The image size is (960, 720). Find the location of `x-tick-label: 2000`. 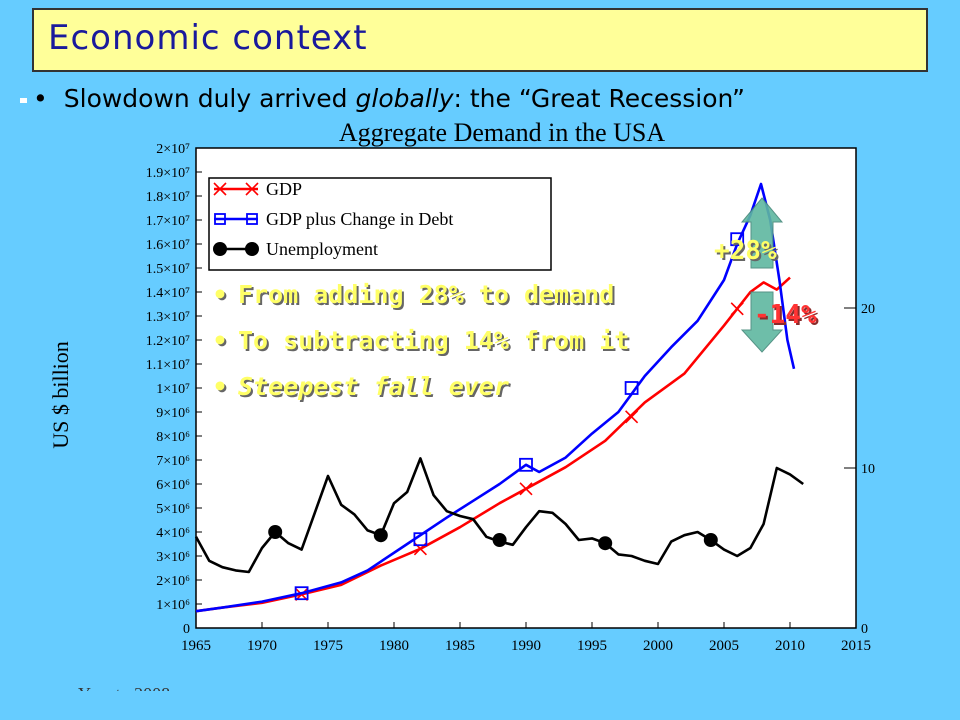

x-tick-label: 2000 is located at coordinates (658, 646).